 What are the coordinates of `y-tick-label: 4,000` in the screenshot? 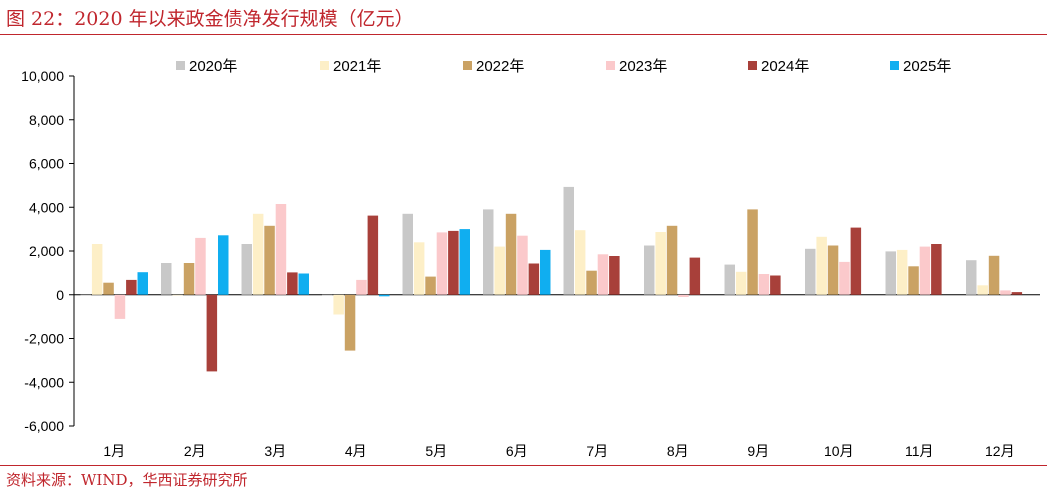 It's located at (46, 207).